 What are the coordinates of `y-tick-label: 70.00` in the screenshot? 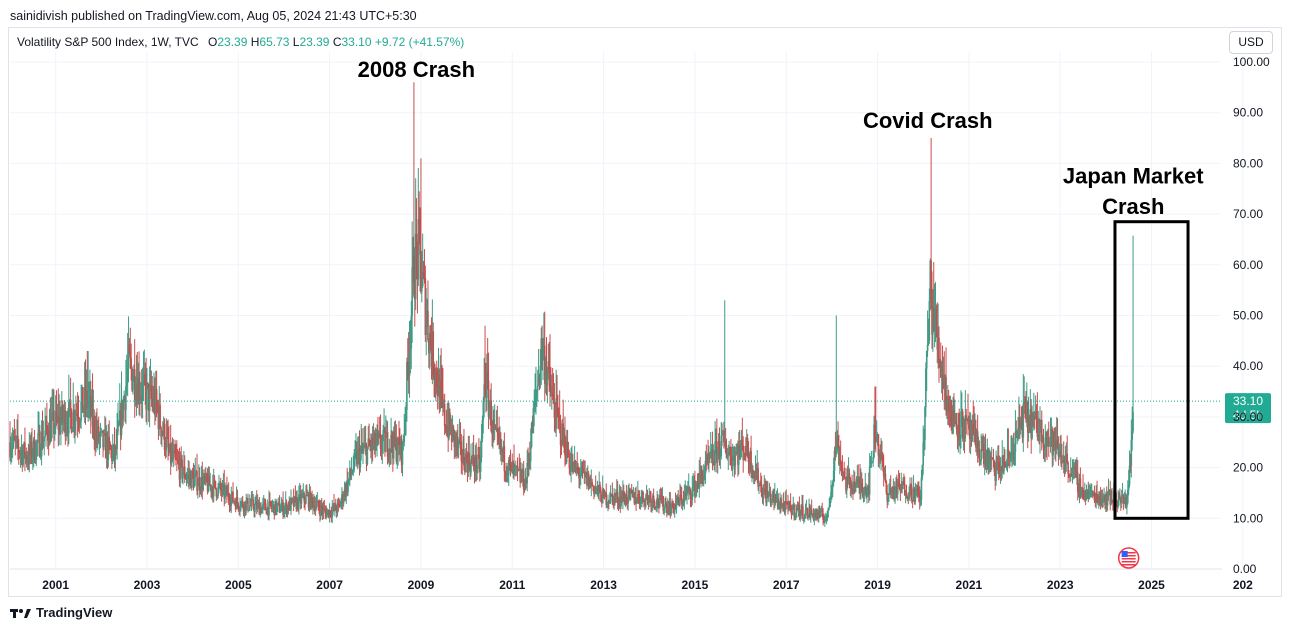 It's located at (1248, 214).